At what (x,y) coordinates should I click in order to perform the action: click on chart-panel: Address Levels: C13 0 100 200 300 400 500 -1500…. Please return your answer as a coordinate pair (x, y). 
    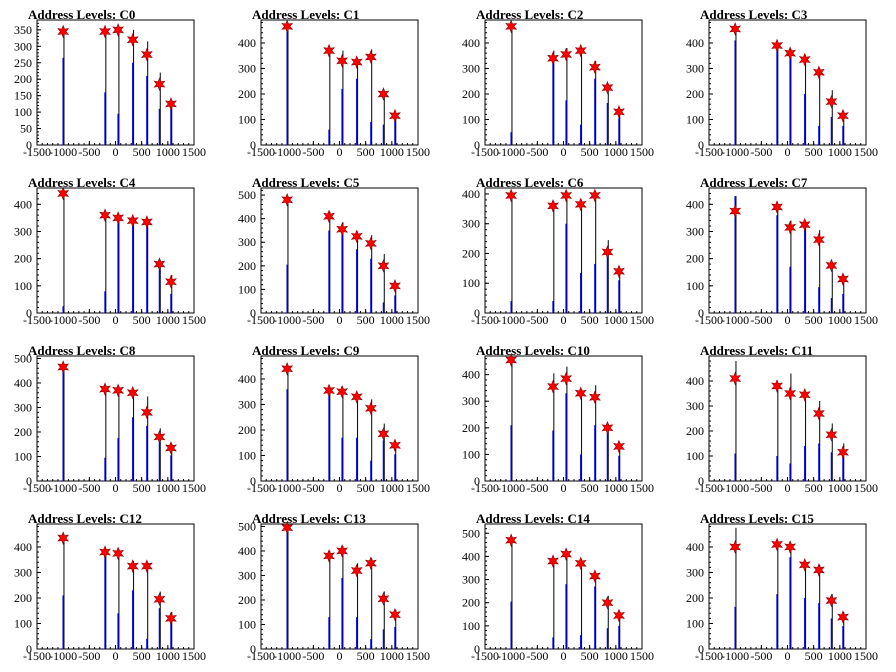
    Looking at the image, I should click on (336, 588).